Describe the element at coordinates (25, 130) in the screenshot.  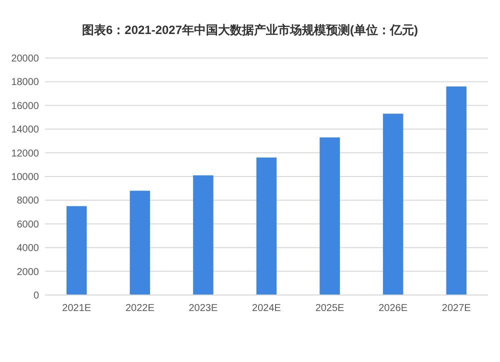
I see `y-tick-label: 14000` at that location.